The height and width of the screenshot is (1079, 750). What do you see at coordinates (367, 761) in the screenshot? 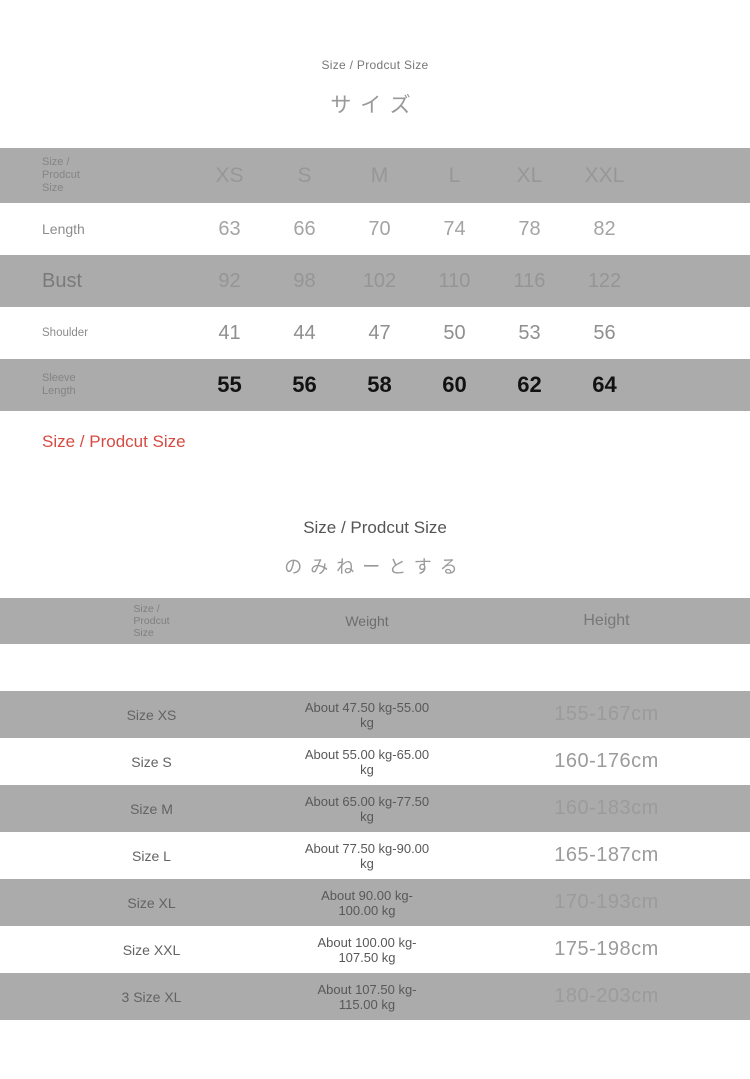
I see `fit-weight-value: About 55.00 kg-65.00 kg` at bounding box center [367, 761].